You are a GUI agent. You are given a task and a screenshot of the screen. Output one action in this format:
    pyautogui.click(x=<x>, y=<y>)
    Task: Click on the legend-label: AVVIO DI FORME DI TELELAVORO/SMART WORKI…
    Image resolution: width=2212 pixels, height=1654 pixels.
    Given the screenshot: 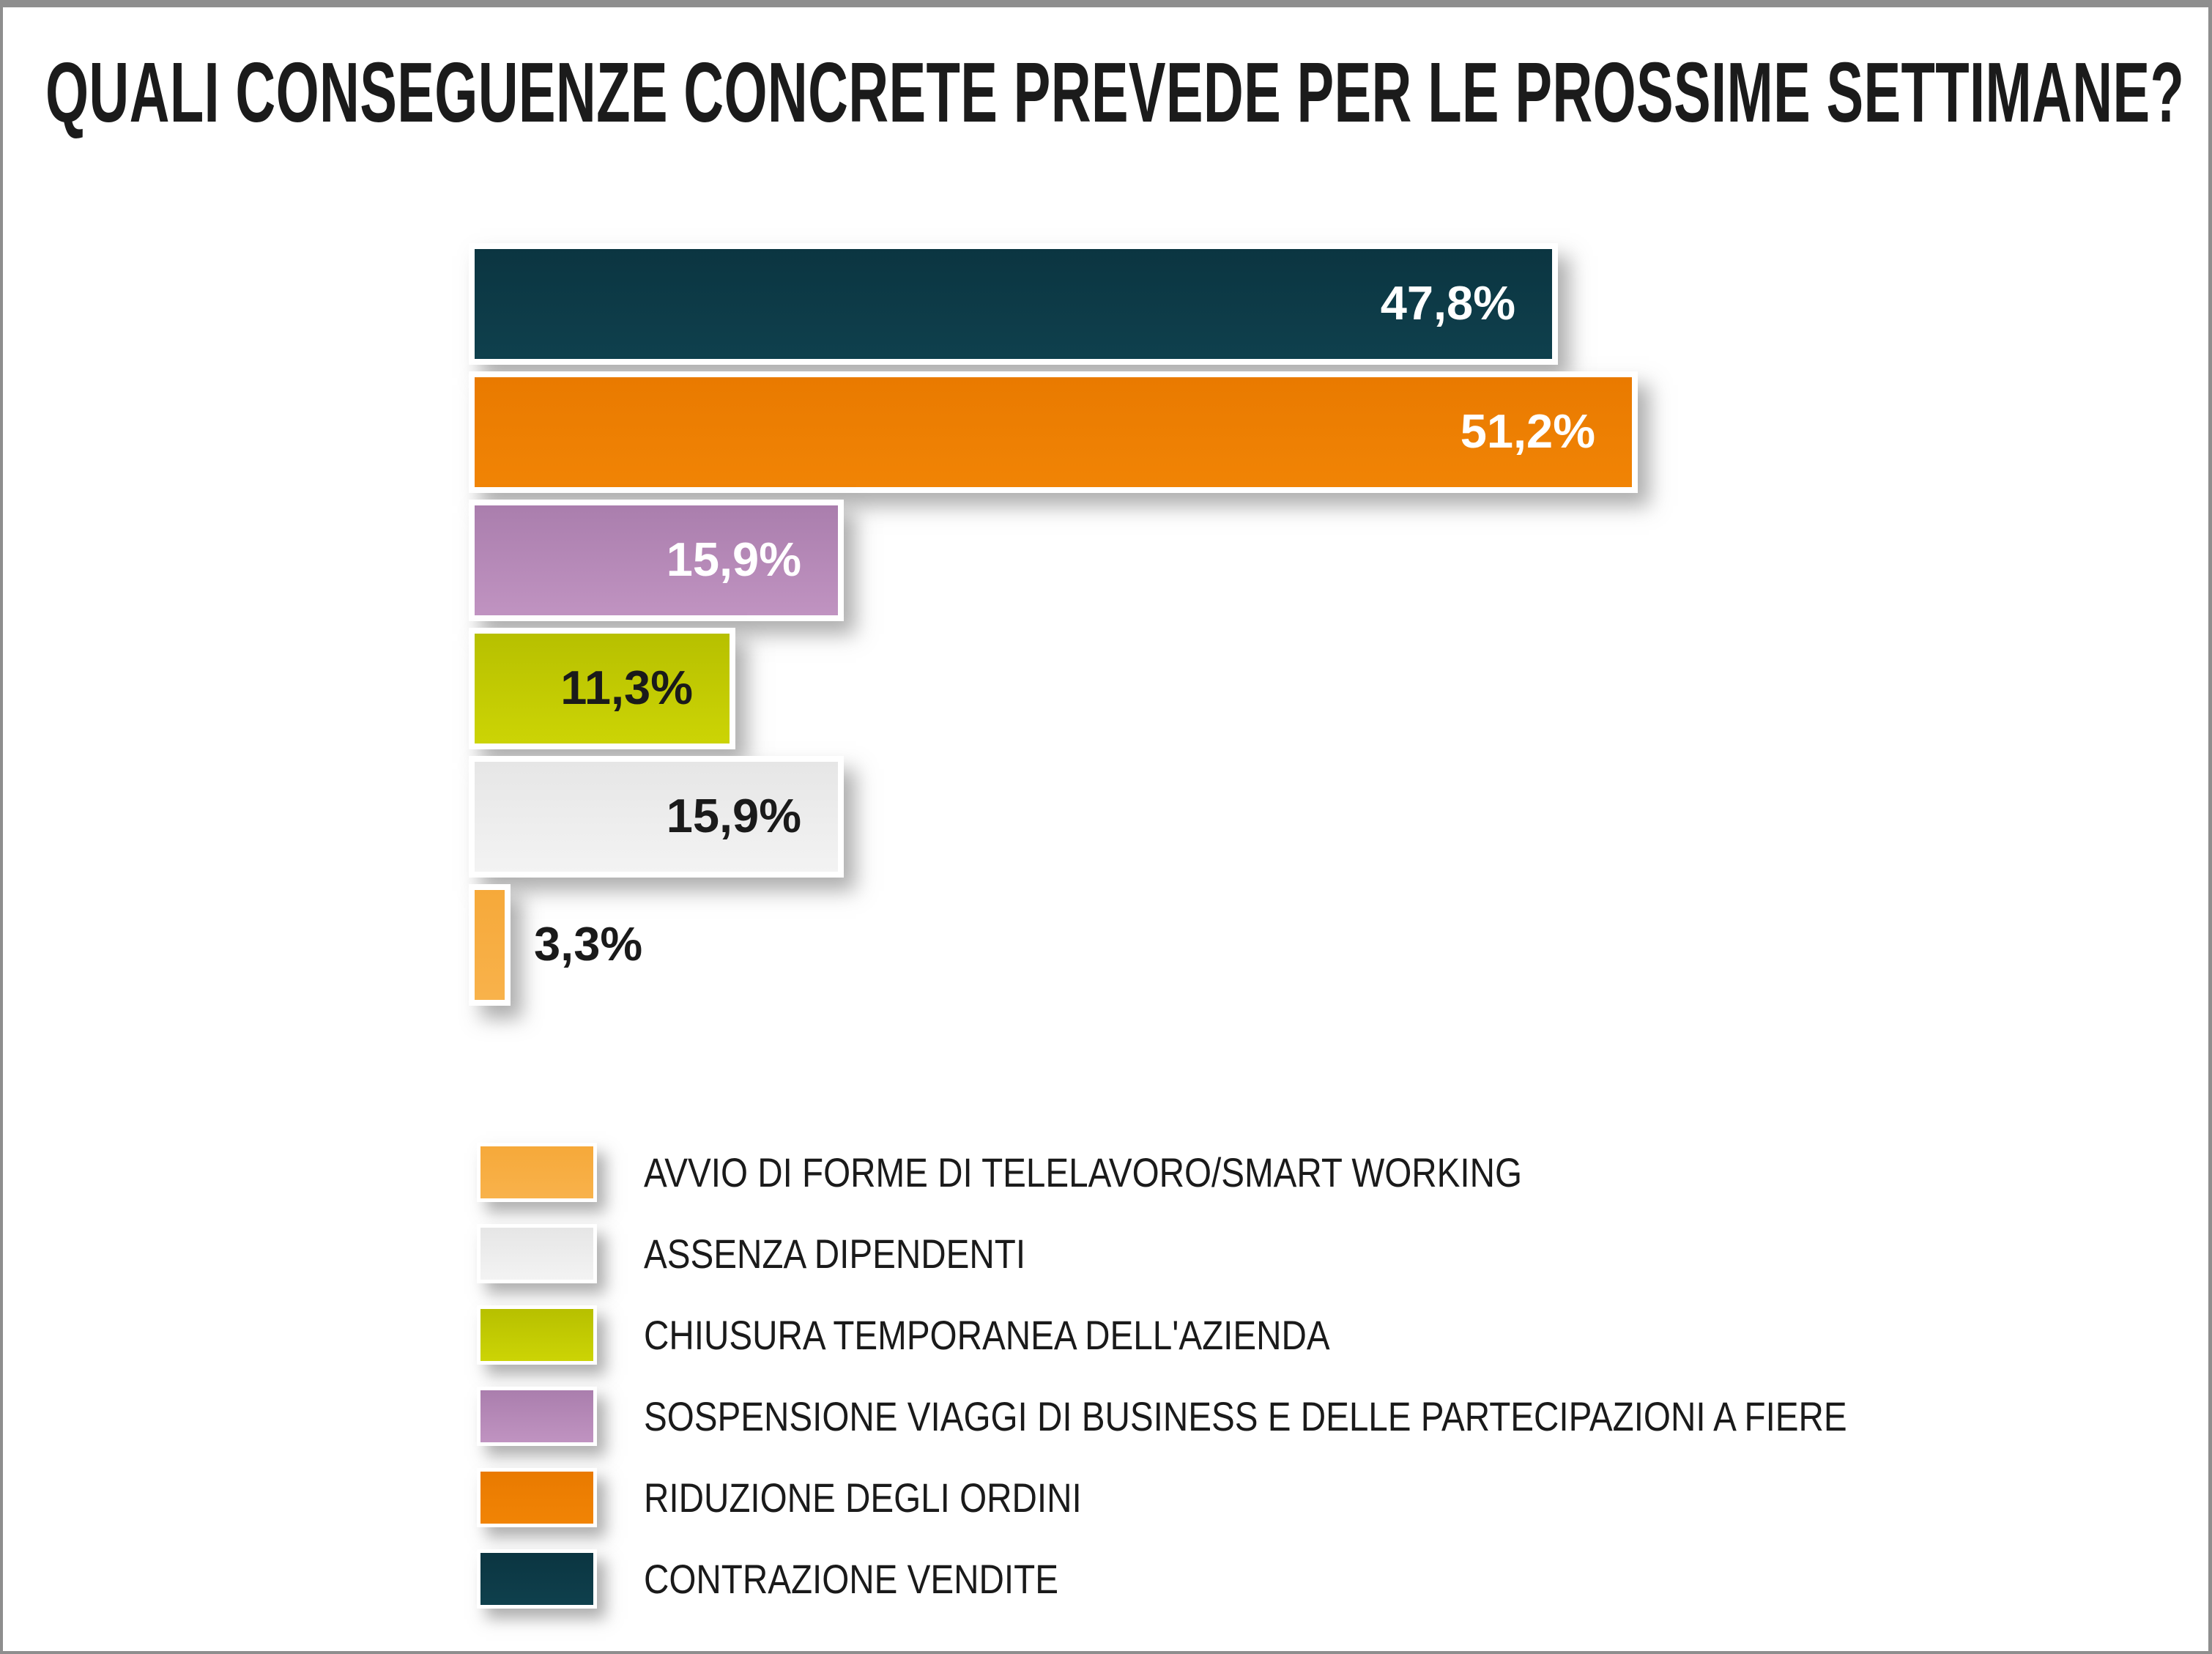 What is the action you would take?
    pyautogui.click(x=1083, y=1172)
    